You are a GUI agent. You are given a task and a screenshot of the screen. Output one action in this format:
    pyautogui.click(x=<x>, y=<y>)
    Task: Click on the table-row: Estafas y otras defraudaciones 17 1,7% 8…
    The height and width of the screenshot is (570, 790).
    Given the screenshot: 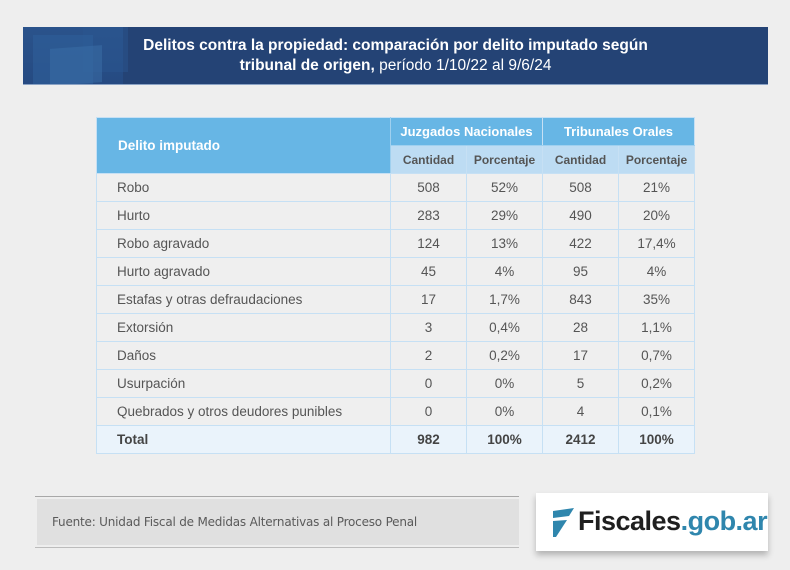 What is the action you would take?
    pyautogui.click(x=395, y=299)
    